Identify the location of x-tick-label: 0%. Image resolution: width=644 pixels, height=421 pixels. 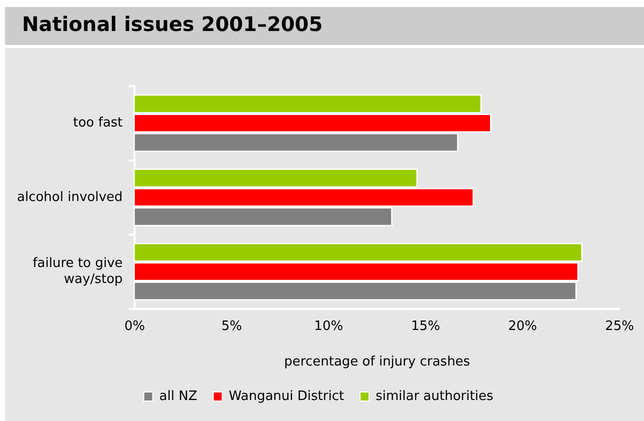
(134, 326).